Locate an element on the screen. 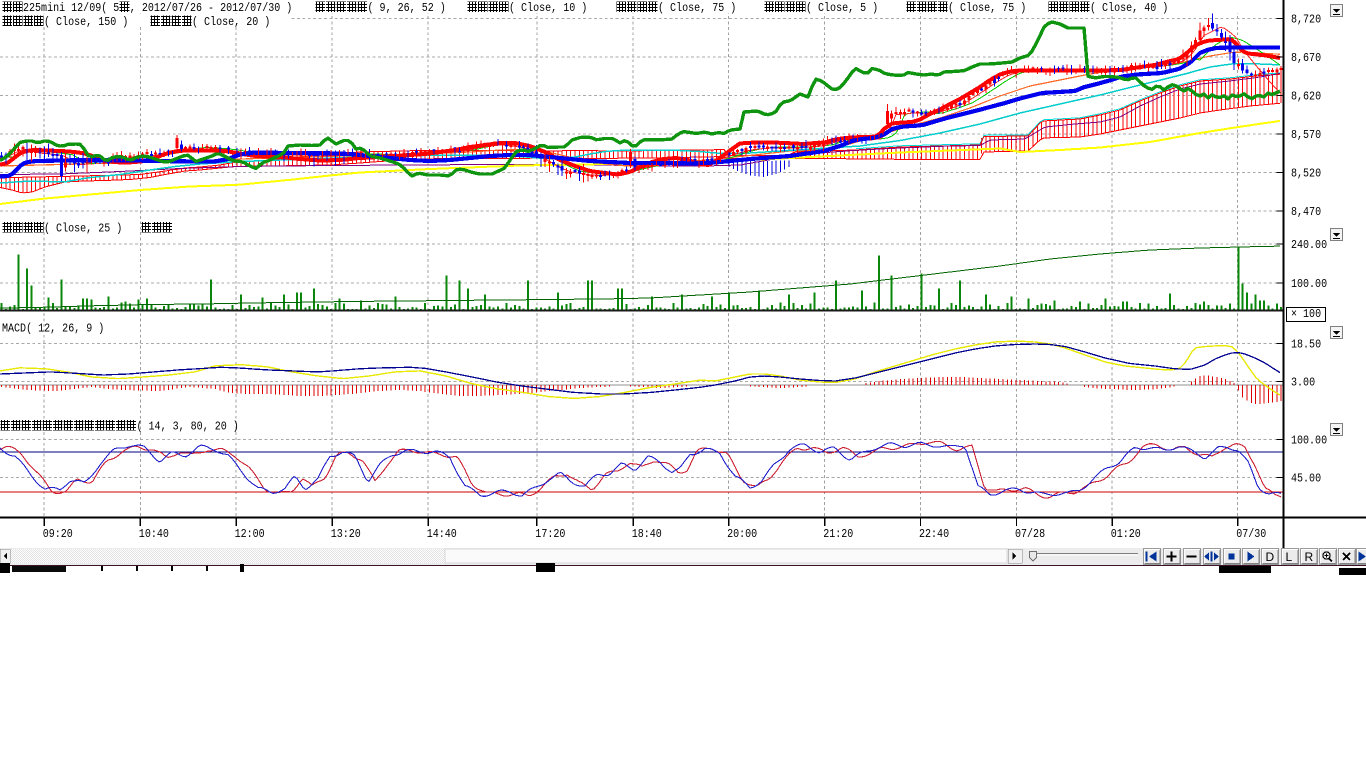  svg-text: 8,620 is located at coordinates (1306, 97).